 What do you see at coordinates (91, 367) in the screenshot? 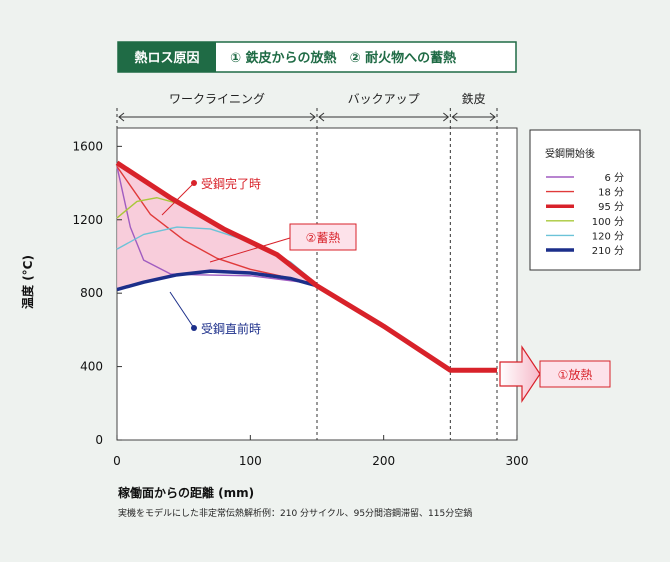
I see `y-tick-label: 400` at bounding box center [91, 367].